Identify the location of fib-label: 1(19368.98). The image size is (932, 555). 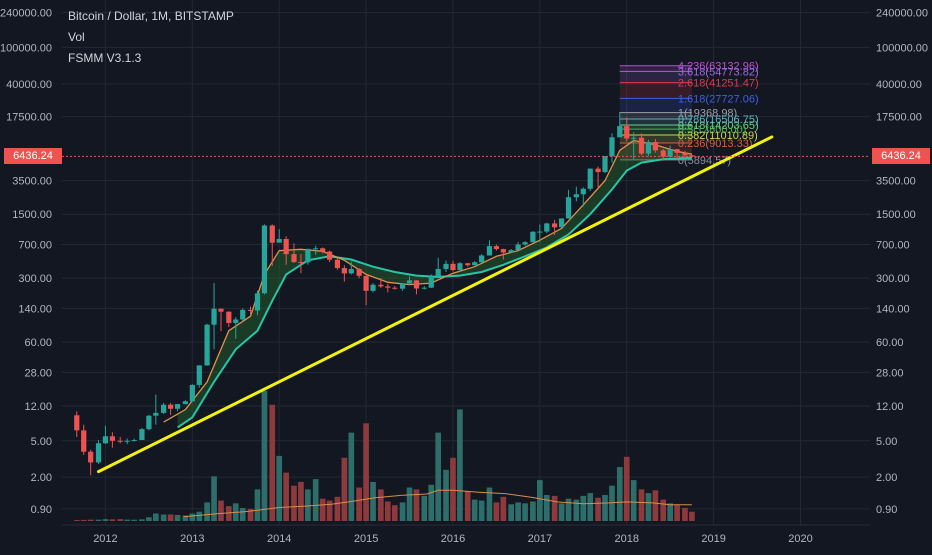
(707, 114).